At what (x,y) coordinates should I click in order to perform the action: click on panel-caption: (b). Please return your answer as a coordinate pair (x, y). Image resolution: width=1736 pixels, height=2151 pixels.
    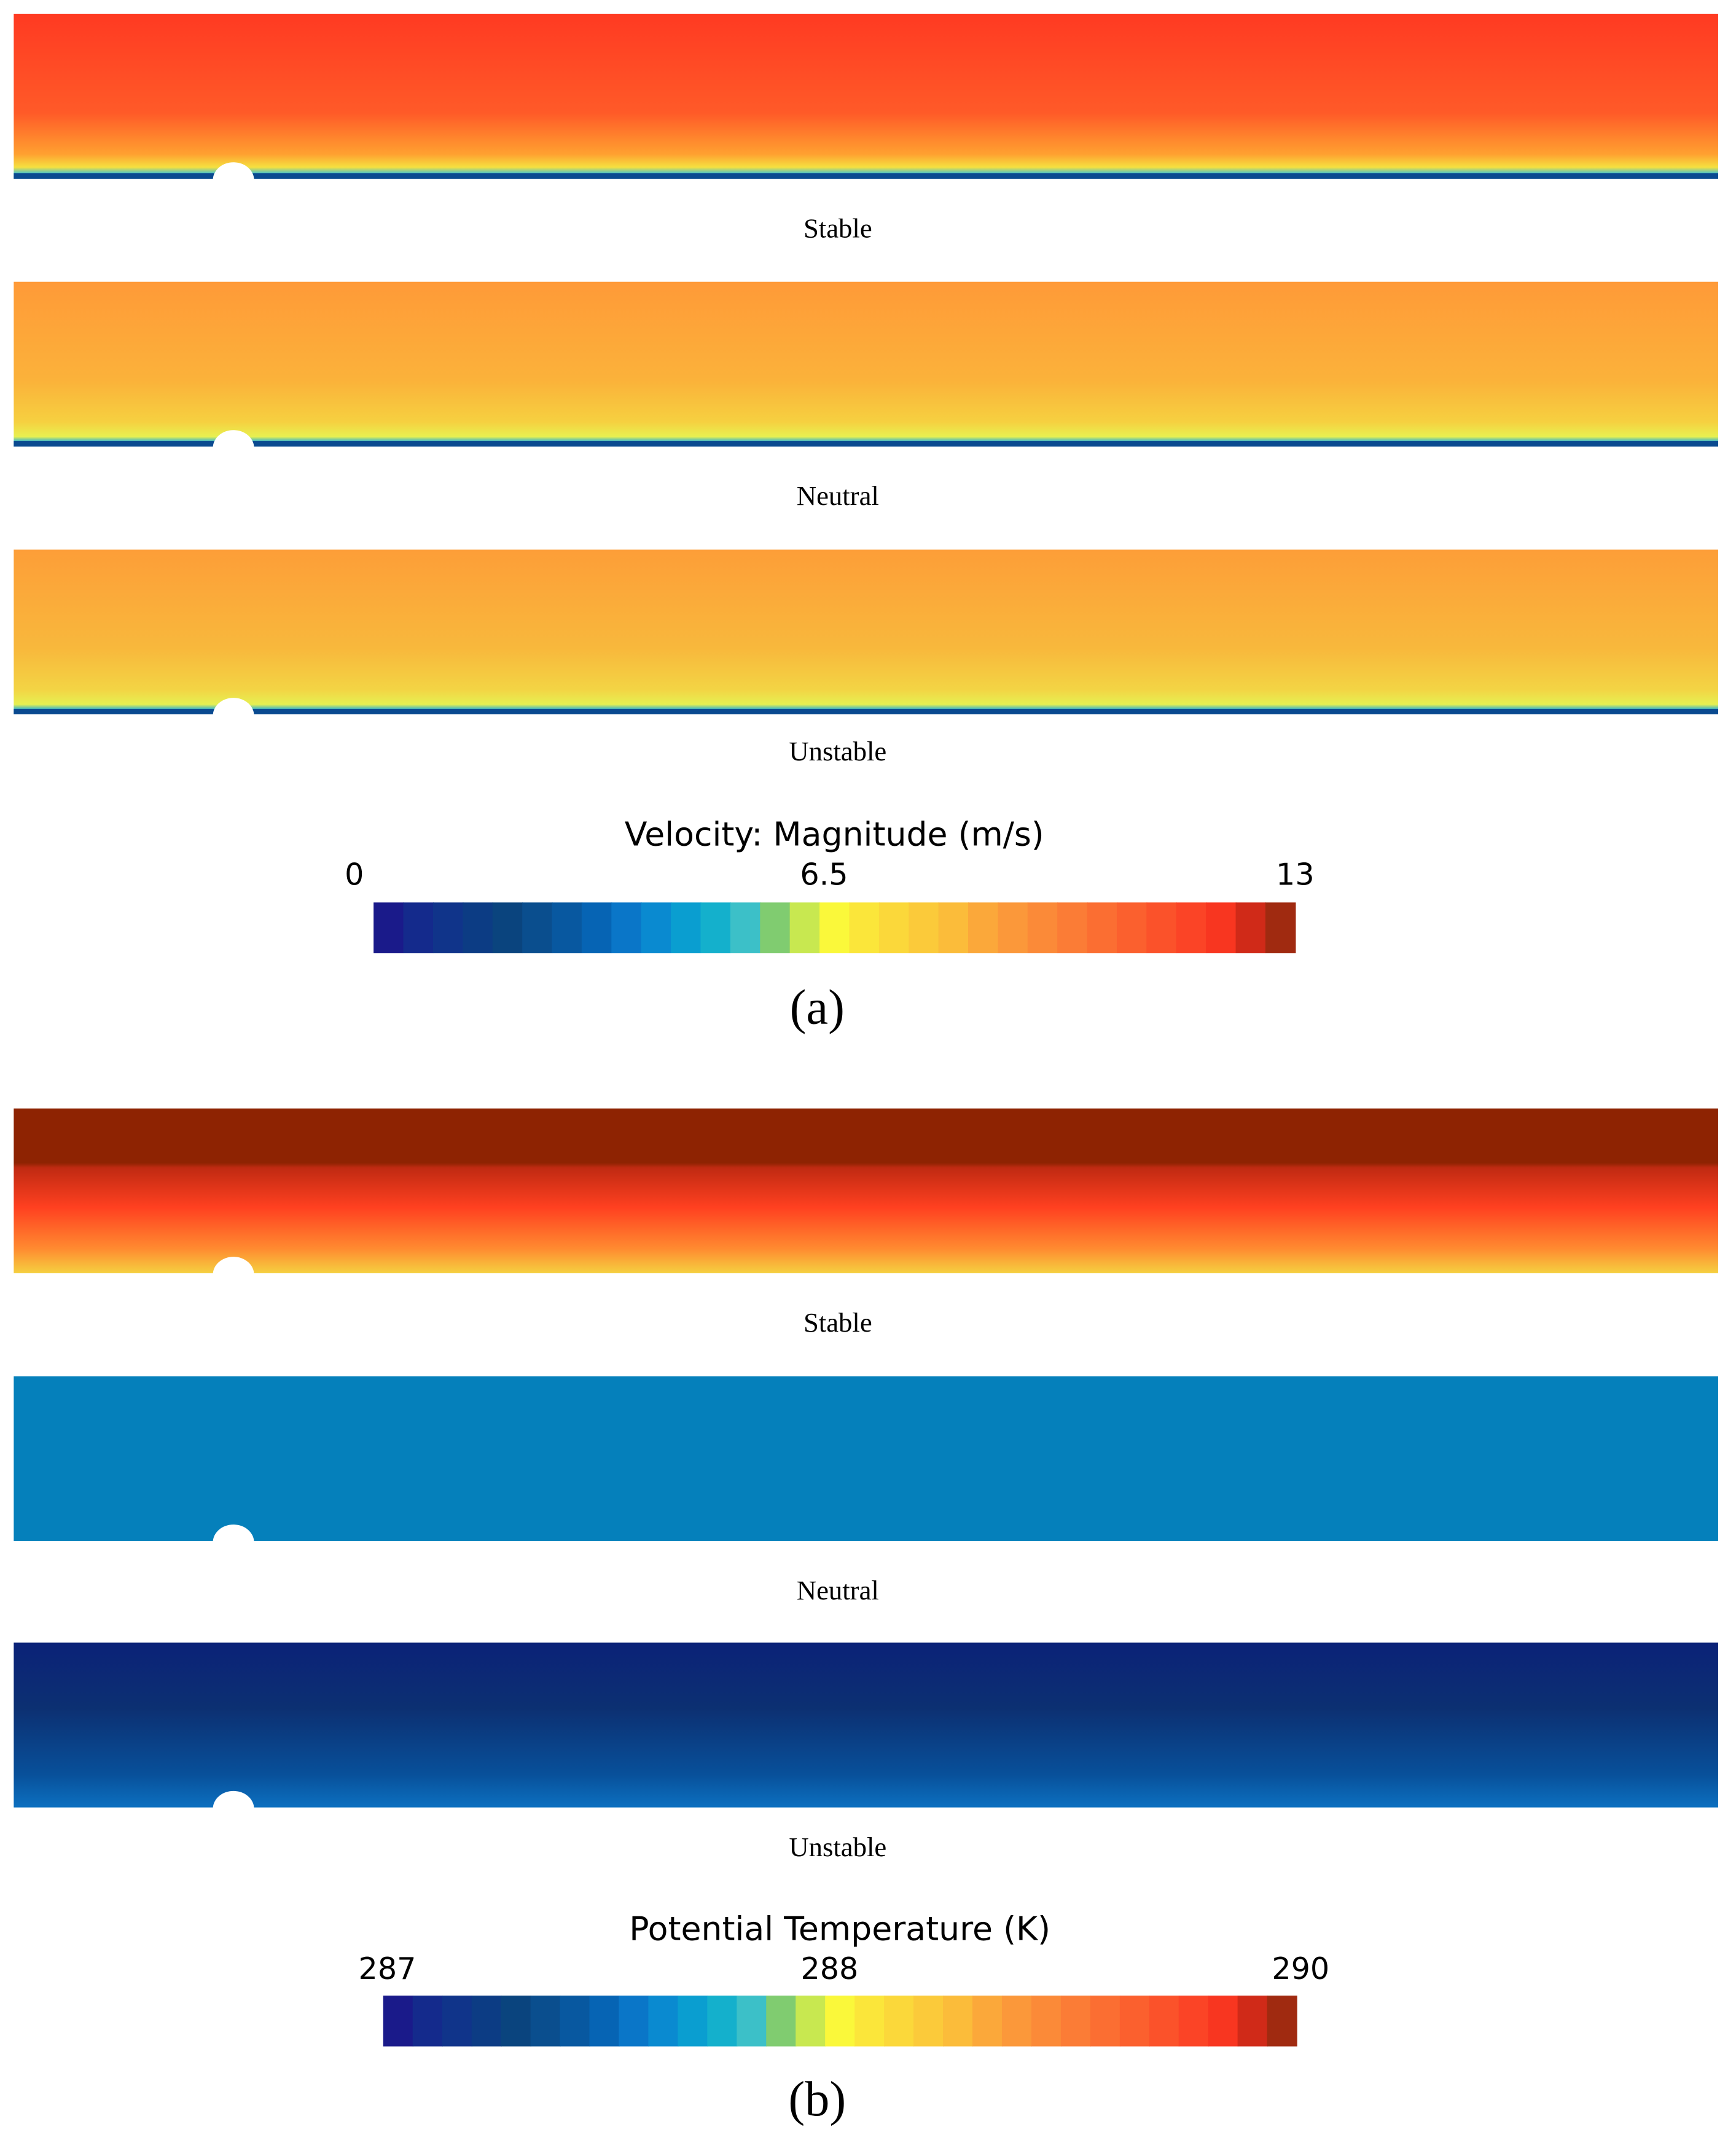
    Looking at the image, I should click on (817, 2099).